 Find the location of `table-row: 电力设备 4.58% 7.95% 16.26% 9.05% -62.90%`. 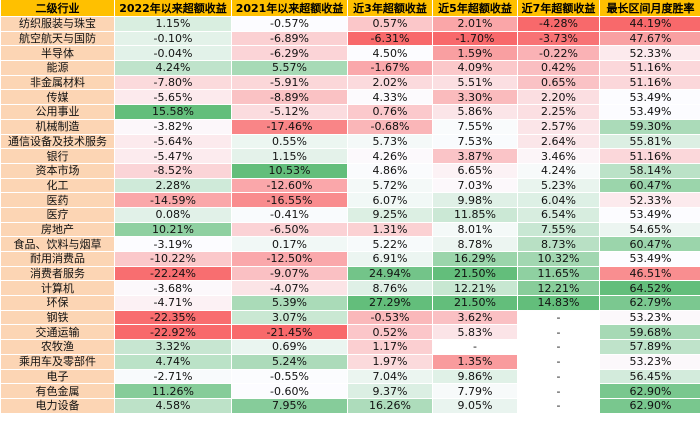

table-row: 电力设备 4.58% 7.95% 16.26% 9.05% -62.90% is located at coordinates (350, 405).